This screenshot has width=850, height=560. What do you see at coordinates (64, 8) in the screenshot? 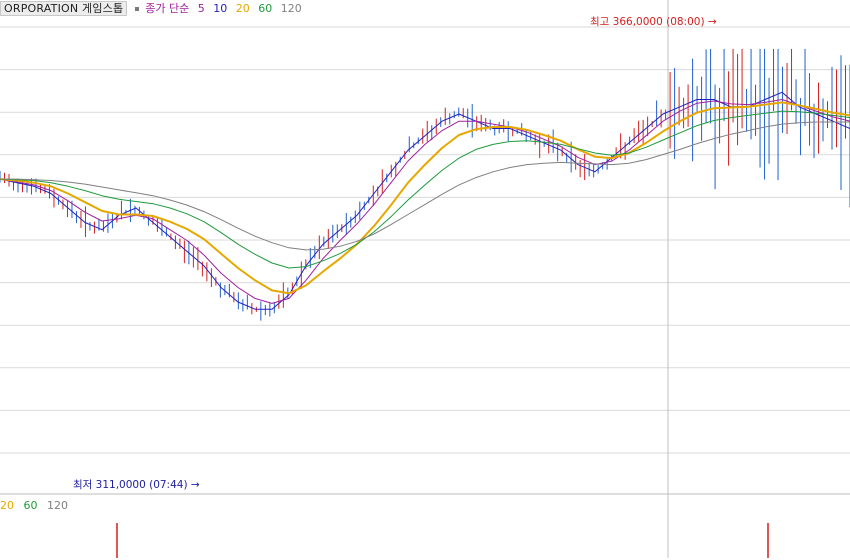
I see `symbol-label: ORPORATION 게임스톱` at bounding box center [64, 8].